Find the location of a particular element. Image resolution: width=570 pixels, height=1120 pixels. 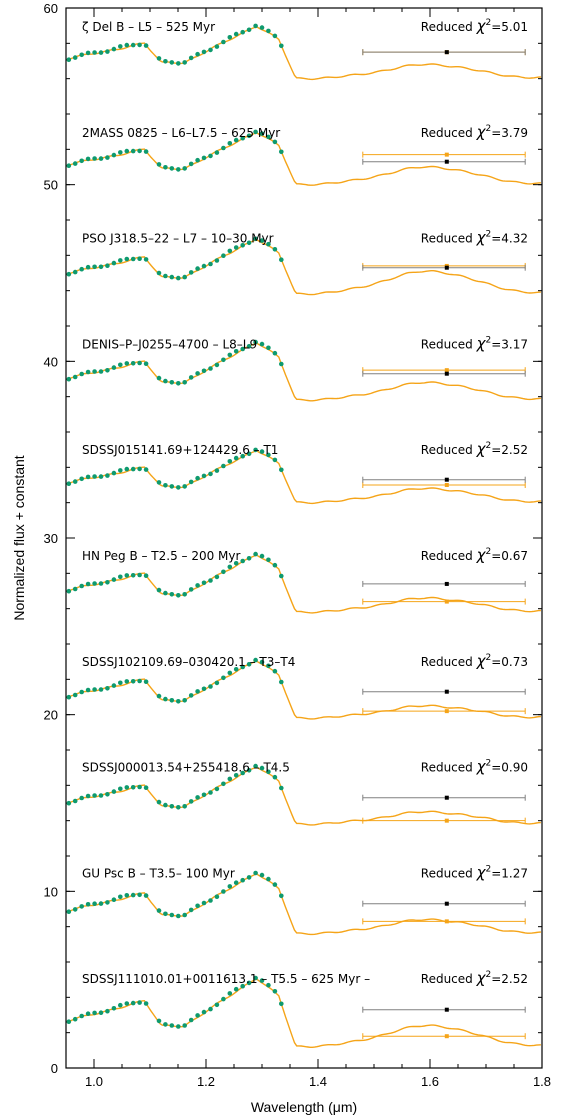

reduced-chi-square-label: Reduced χ2=0.73 is located at coordinates (474, 661).